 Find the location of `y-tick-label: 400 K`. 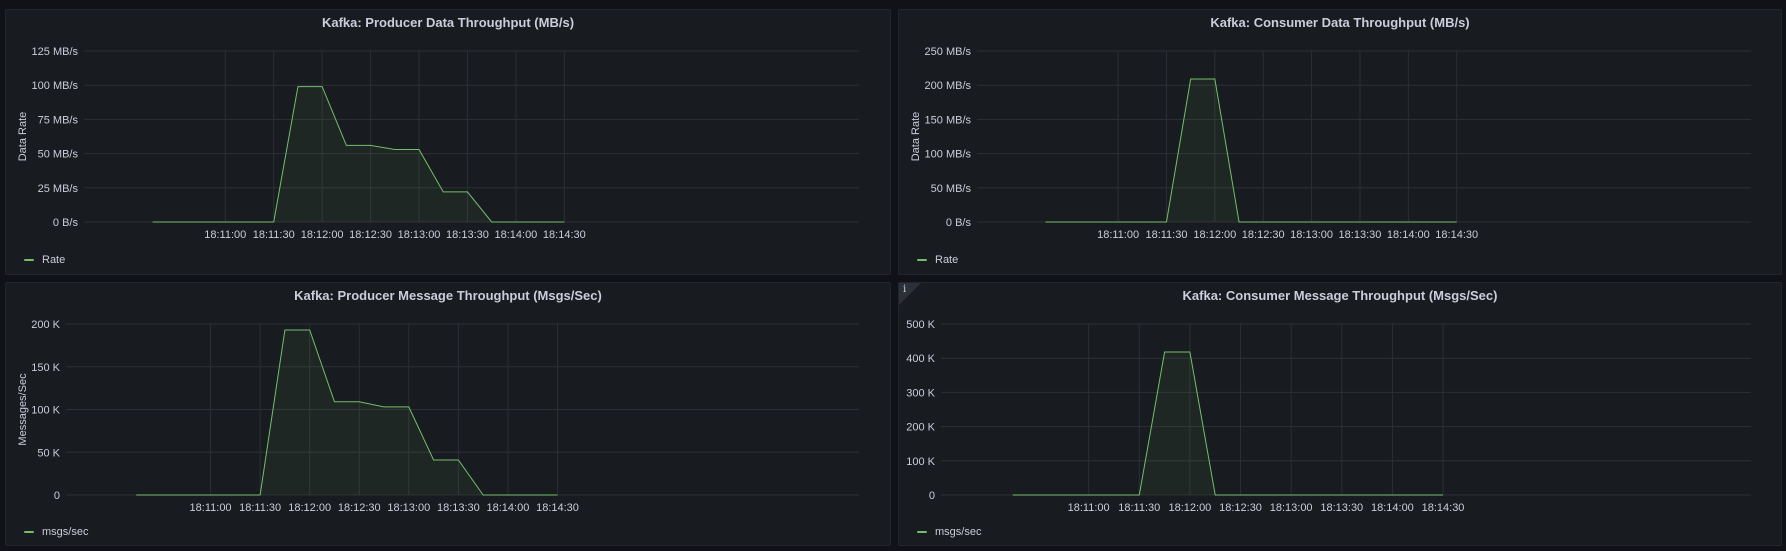

y-tick-label: 400 K is located at coordinates (920, 359).